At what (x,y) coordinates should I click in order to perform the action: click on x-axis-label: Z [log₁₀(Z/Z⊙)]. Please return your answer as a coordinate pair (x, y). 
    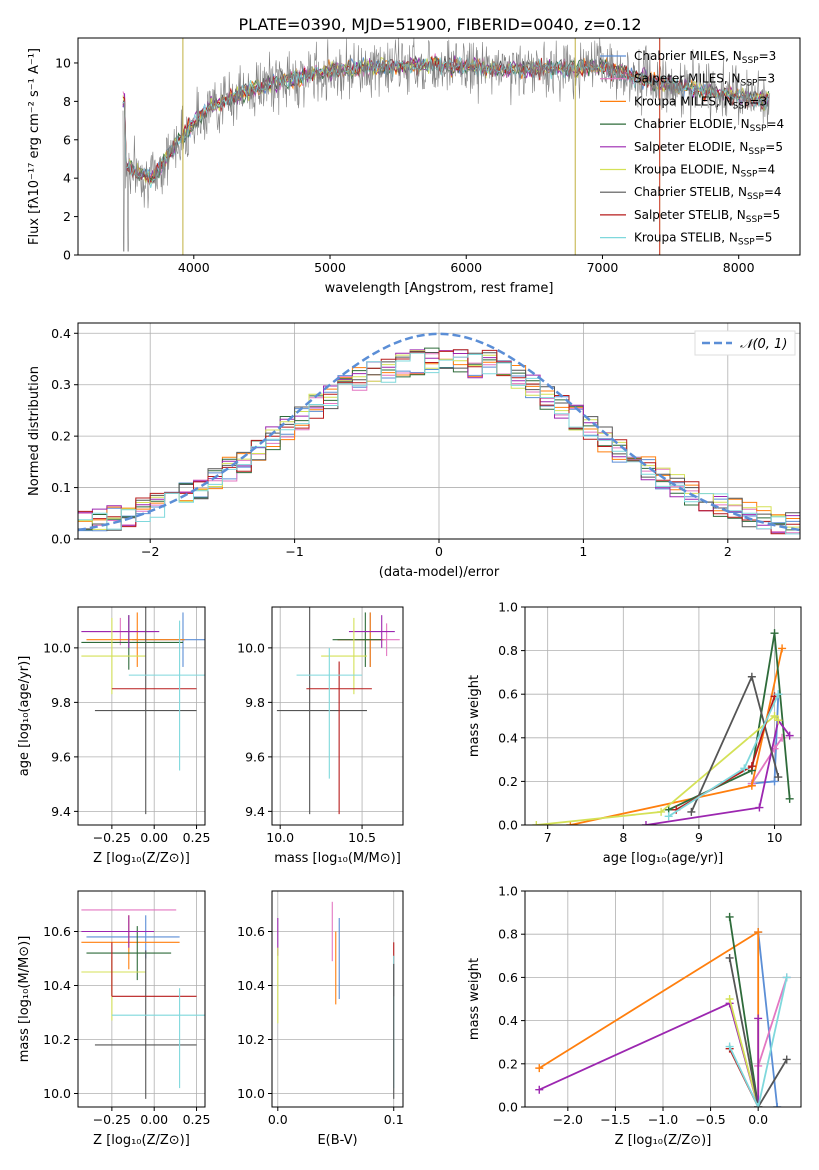
    Looking at the image, I should click on (663, 1140).